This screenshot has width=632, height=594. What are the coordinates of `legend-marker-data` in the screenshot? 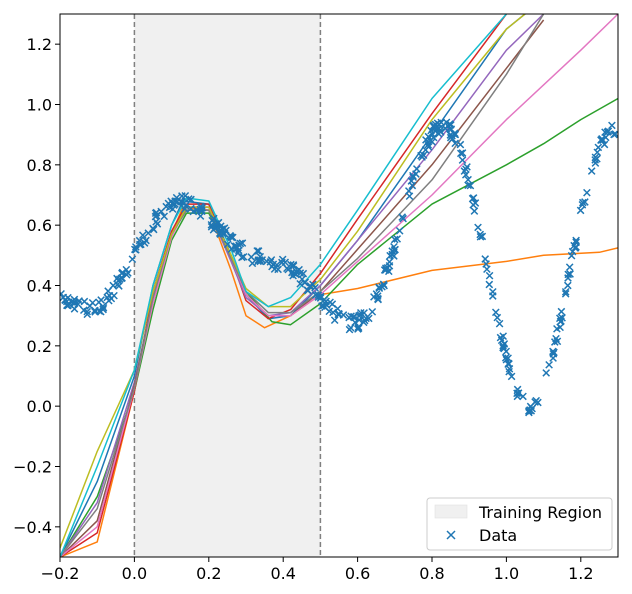 It's located at (451, 535).